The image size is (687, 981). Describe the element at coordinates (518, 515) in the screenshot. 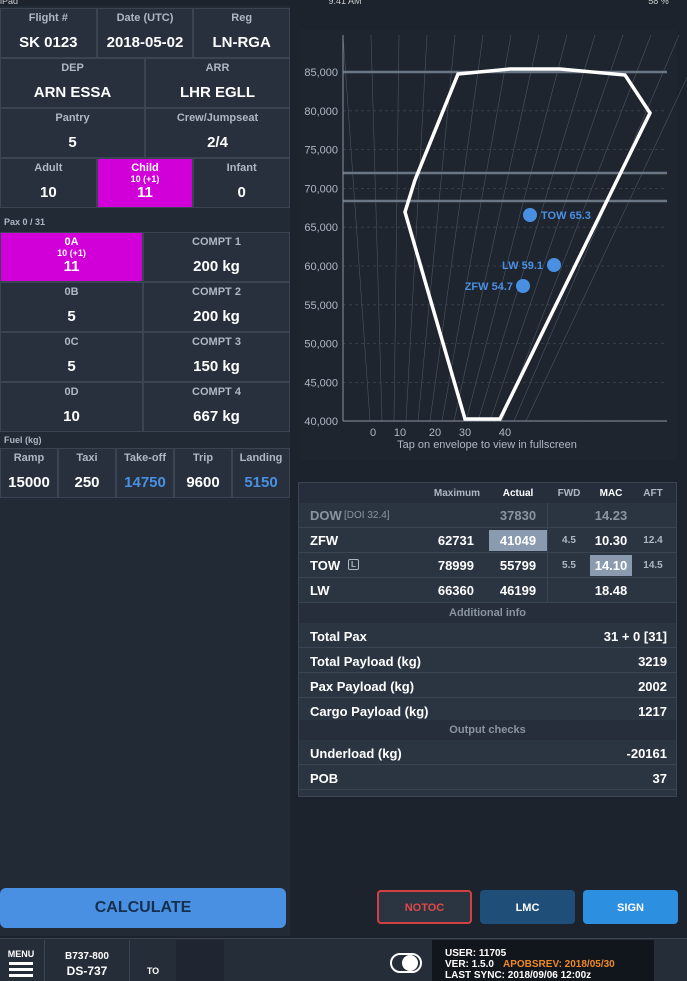

I see `row-value: 37830` at that location.